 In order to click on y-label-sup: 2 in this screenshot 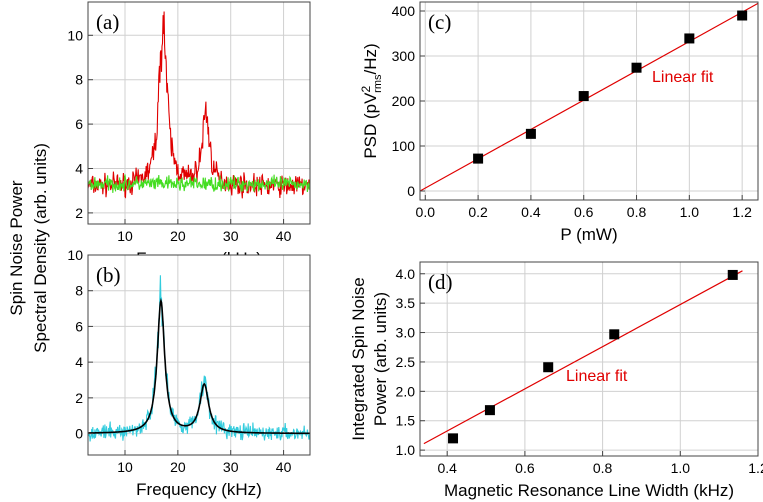, I will do `click(366, 89)`.